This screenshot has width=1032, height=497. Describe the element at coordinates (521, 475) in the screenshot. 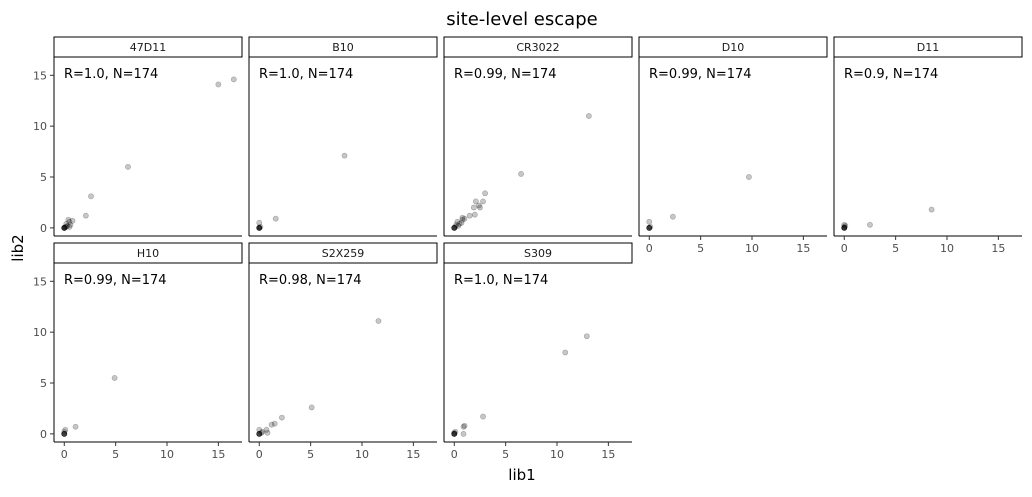

I see `x-axis-title: lib1` at that location.